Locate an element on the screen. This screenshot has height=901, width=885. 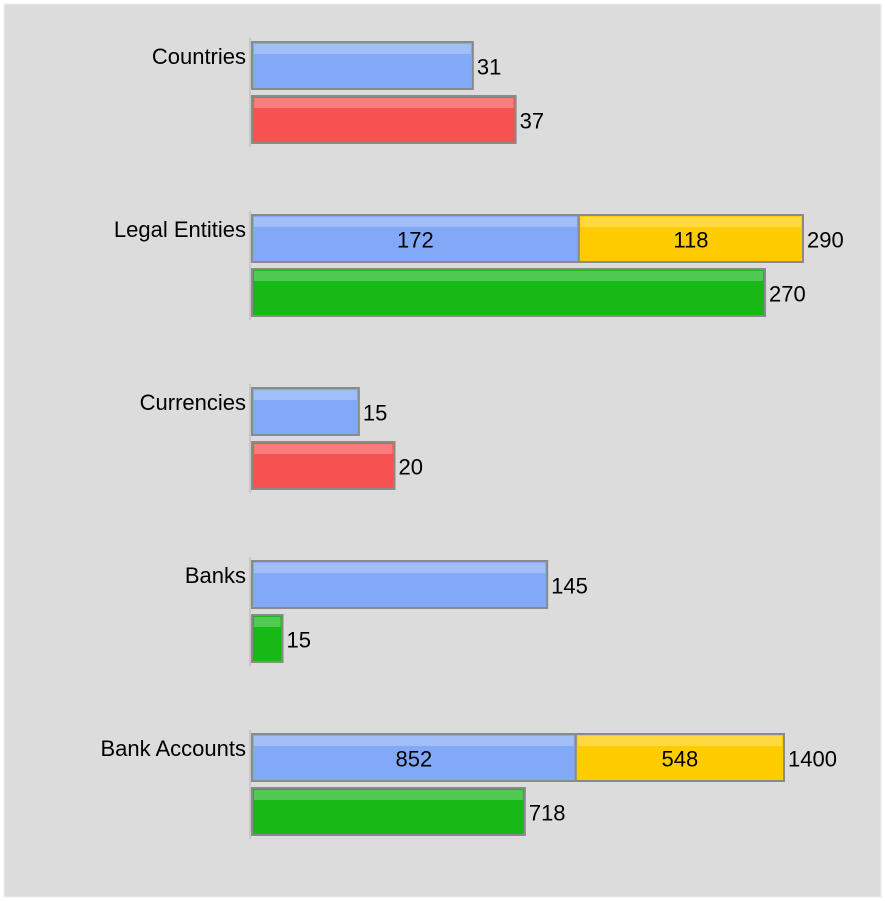
total-label: 1400 is located at coordinates (812, 758).